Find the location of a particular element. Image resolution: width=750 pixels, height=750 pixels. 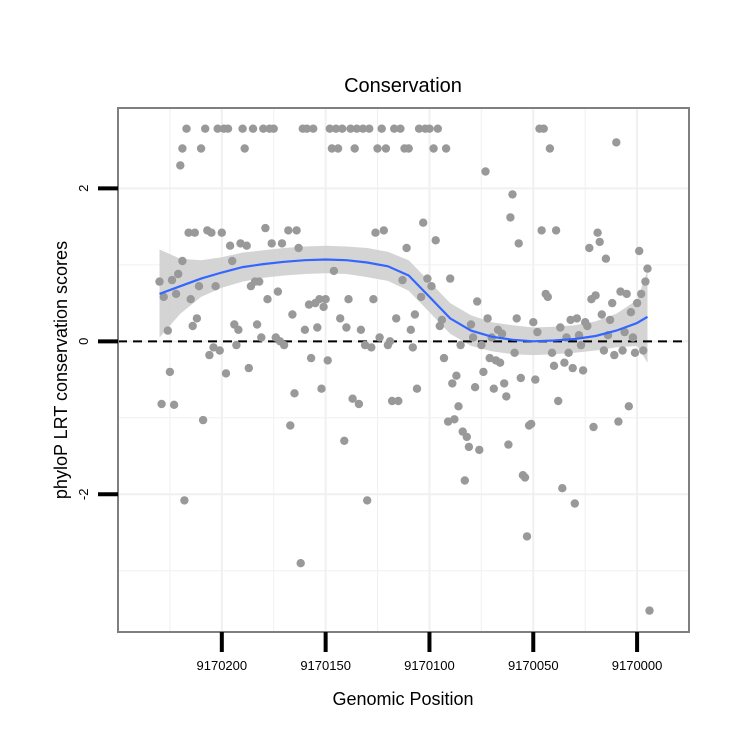

y-tick-label: 0 is located at coordinates (83, 341).